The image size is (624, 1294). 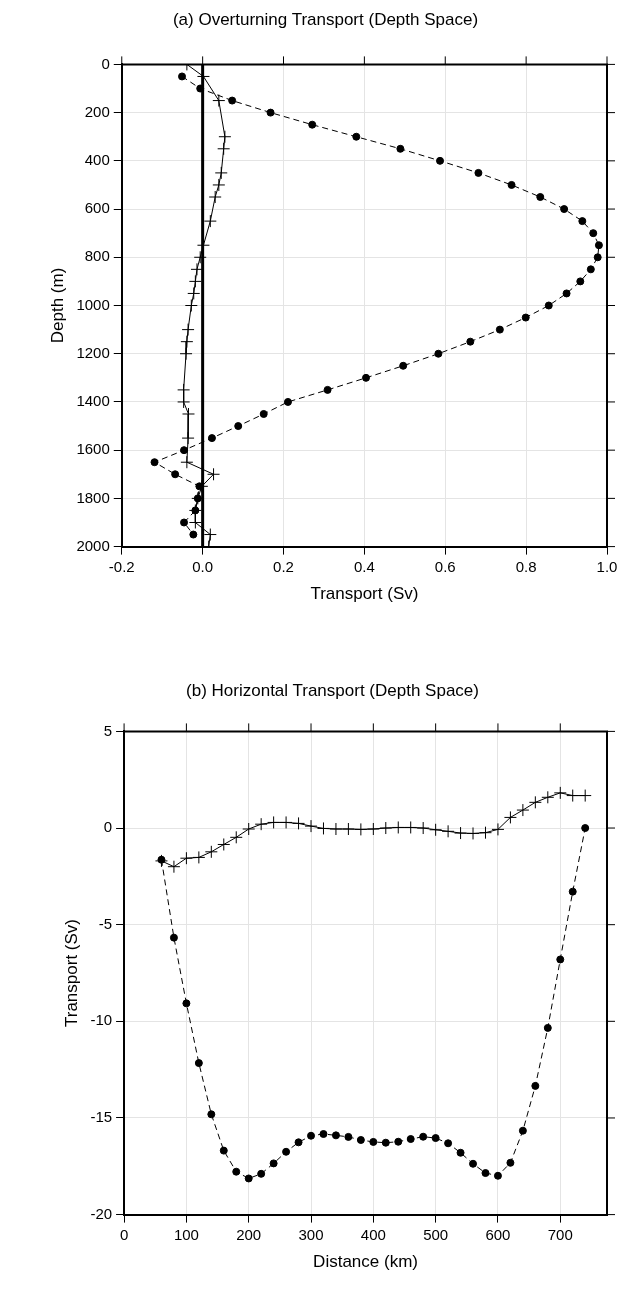 What do you see at coordinates (57, 305) in the screenshot?
I see `y-axis-title: Depth (m)` at bounding box center [57, 305].